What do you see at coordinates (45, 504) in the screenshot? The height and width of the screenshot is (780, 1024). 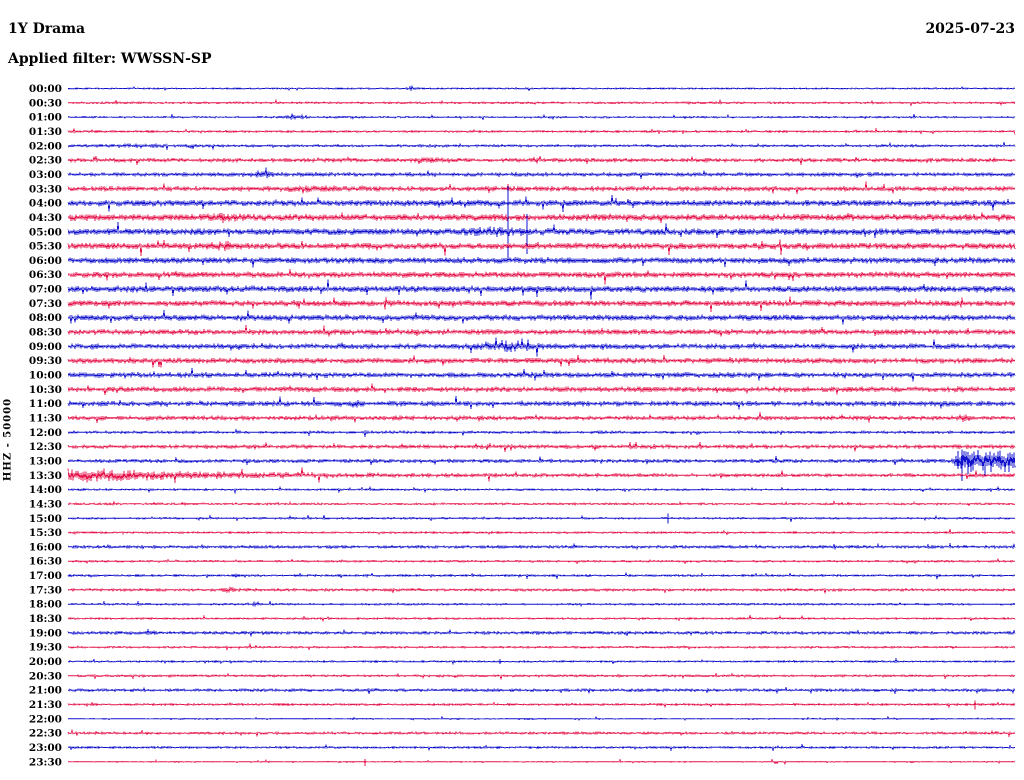 I see `time-label-1430: 14:30` at bounding box center [45, 504].